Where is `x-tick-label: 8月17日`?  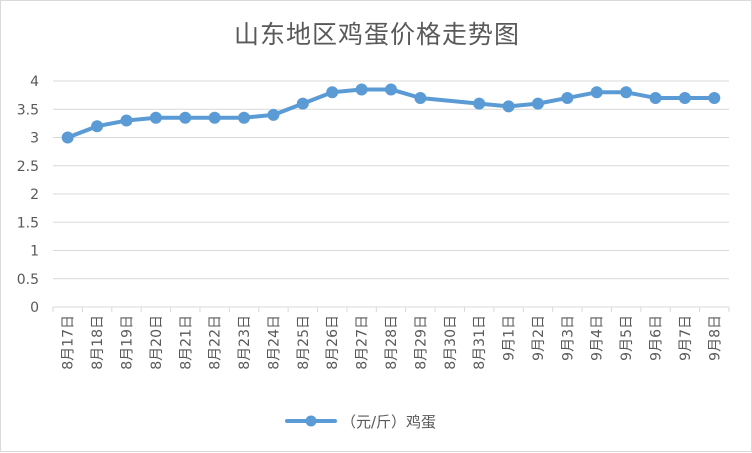 x-tick-label: 8月17日 is located at coordinates (69, 342).